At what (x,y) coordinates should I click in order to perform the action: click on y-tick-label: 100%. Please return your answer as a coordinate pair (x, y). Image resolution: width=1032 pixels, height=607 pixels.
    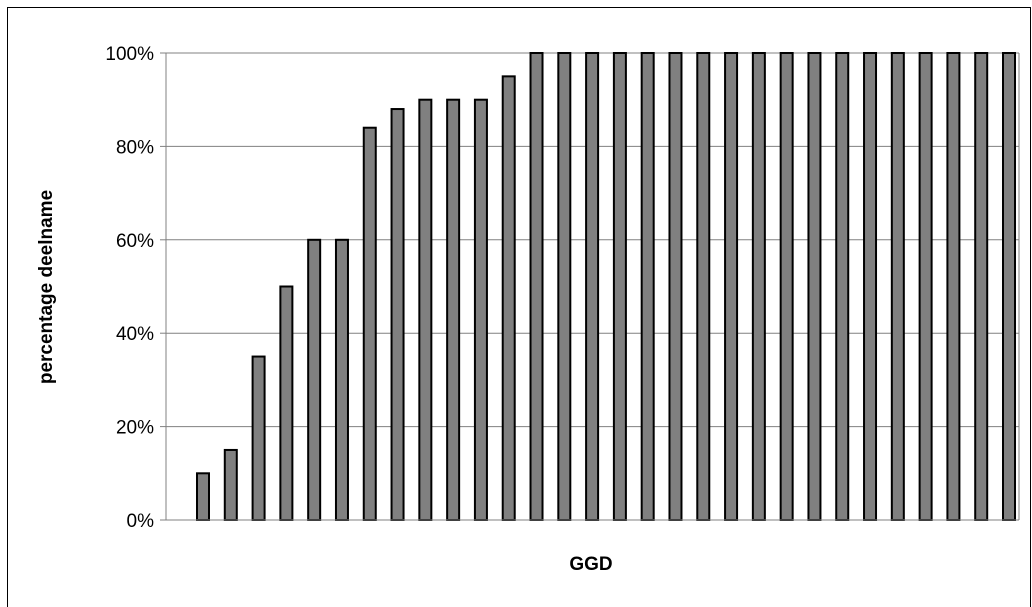
    Looking at the image, I should click on (129, 54).